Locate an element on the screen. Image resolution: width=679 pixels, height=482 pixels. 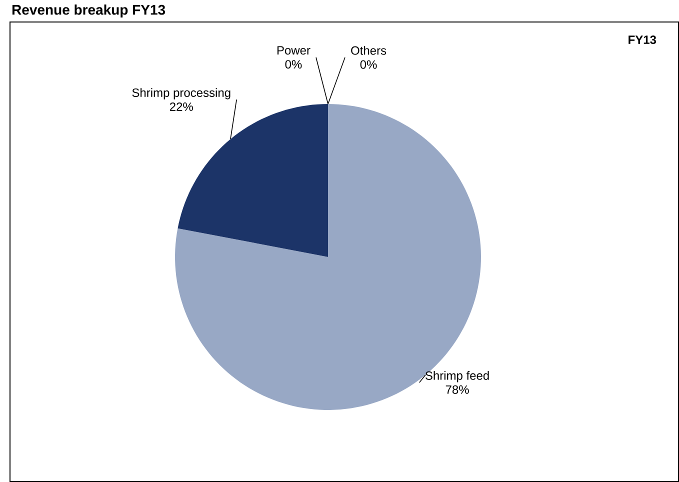
slice-label: Shrimp feed is located at coordinates (457, 376).